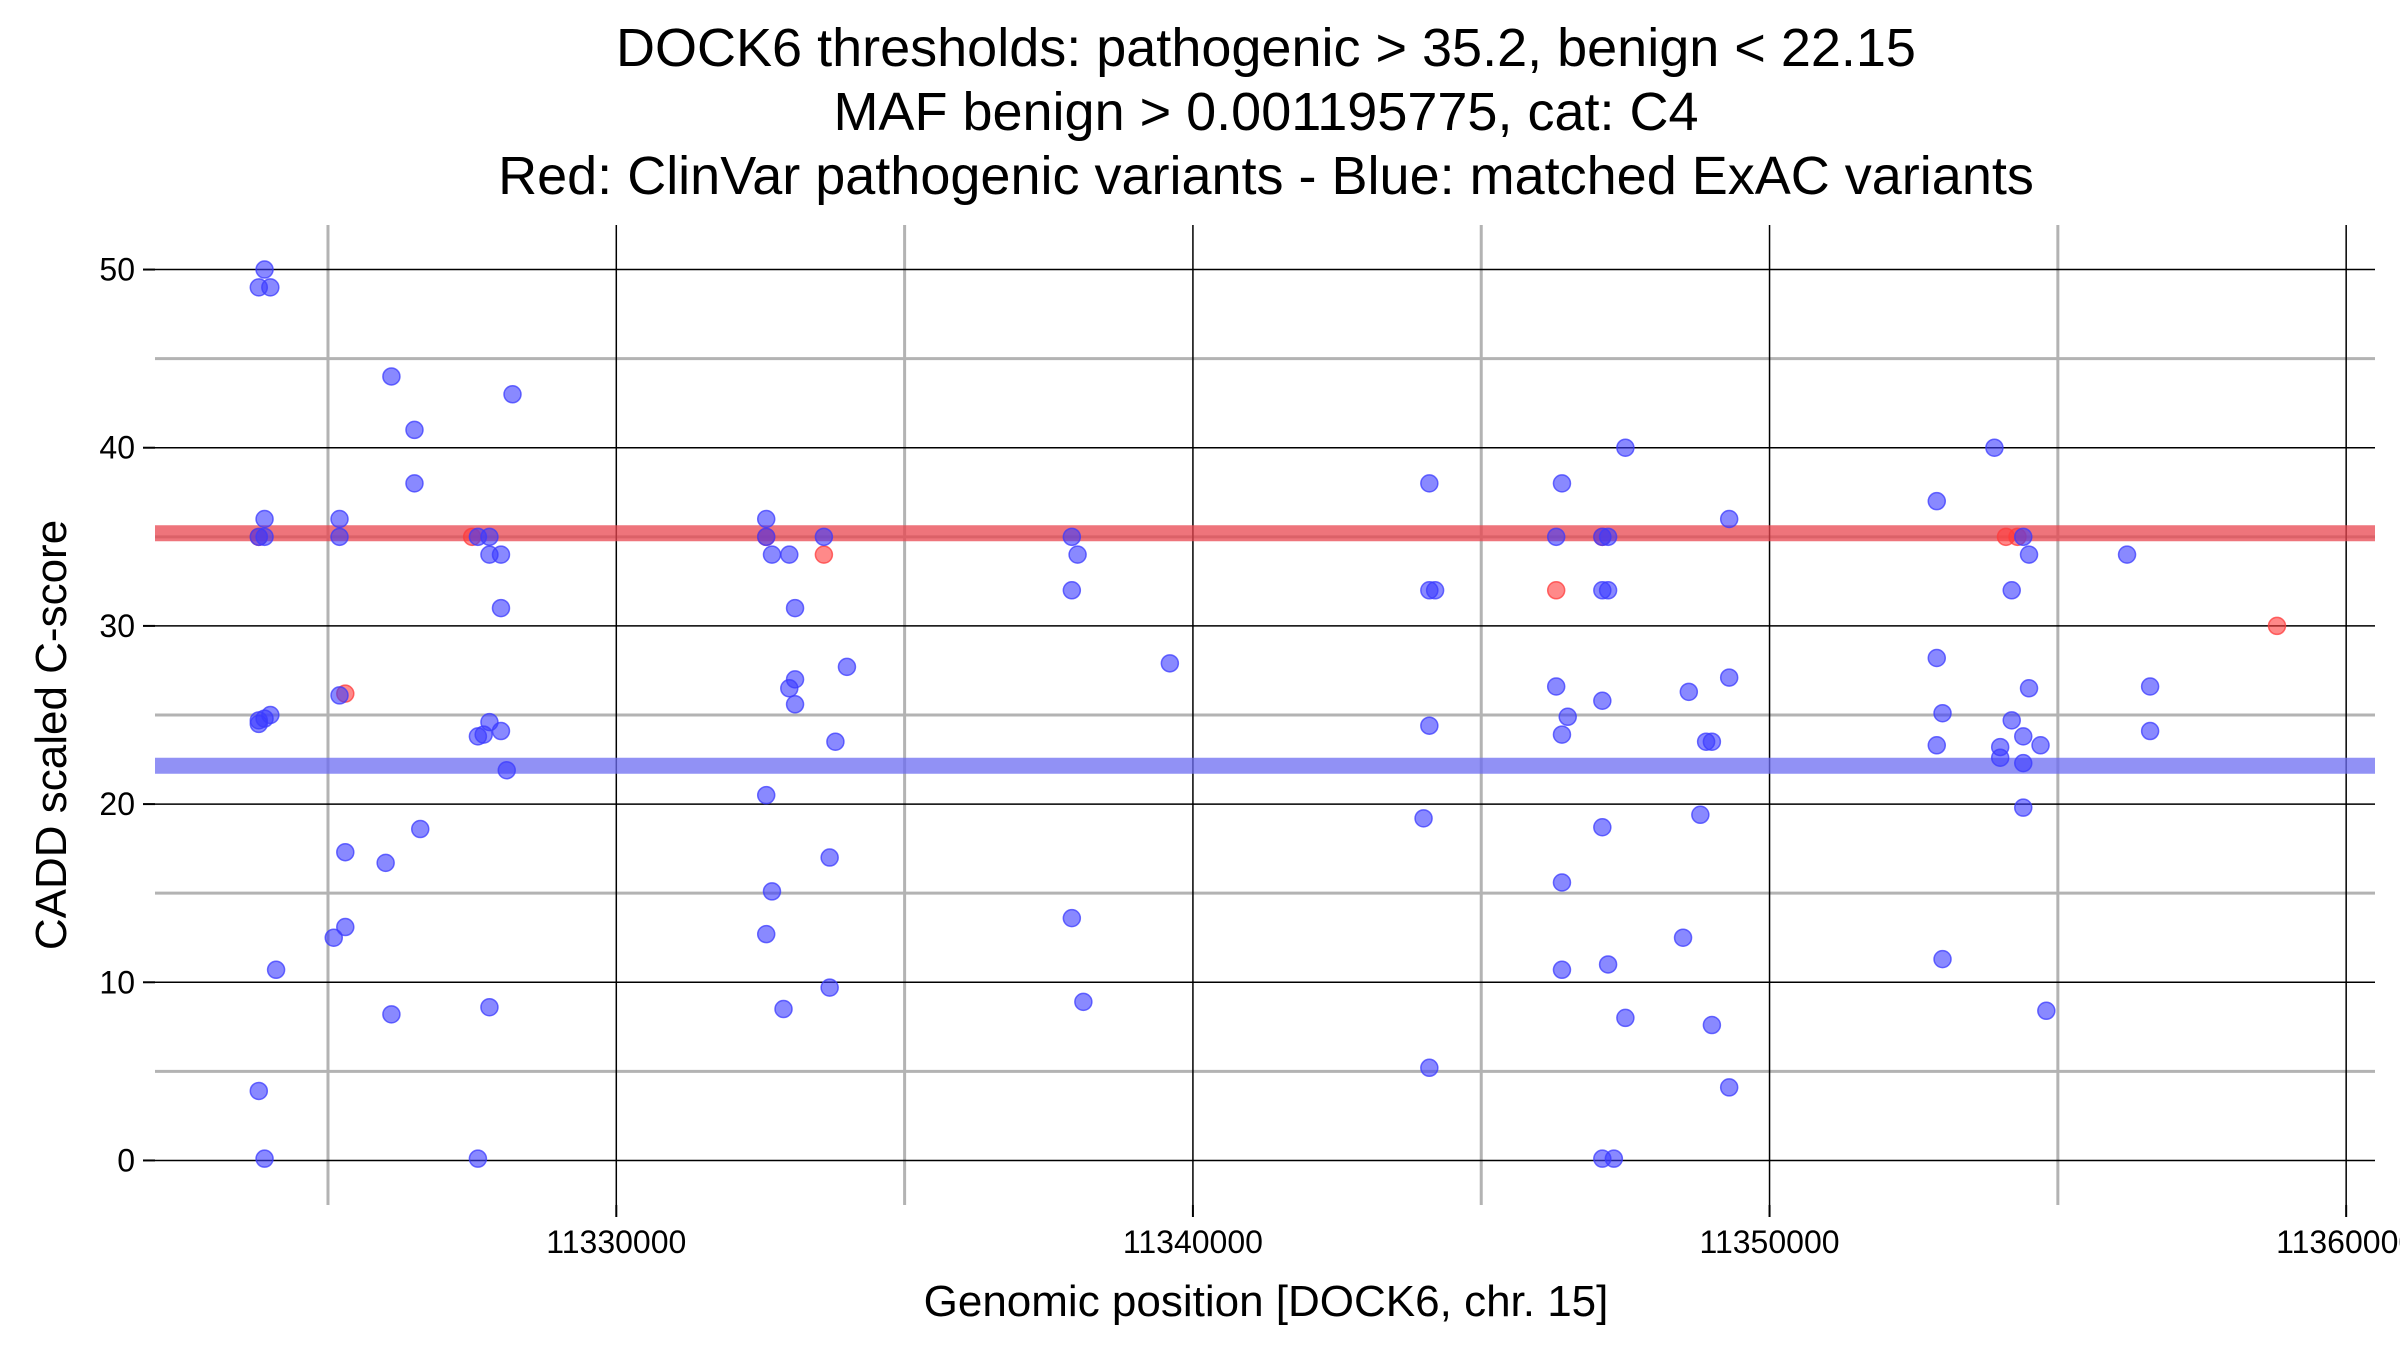 This screenshot has width=2400, height=1355. What do you see at coordinates (1193, 1242) in the screenshot?
I see `x-tick-label: 11340000` at bounding box center [1193, 1242].